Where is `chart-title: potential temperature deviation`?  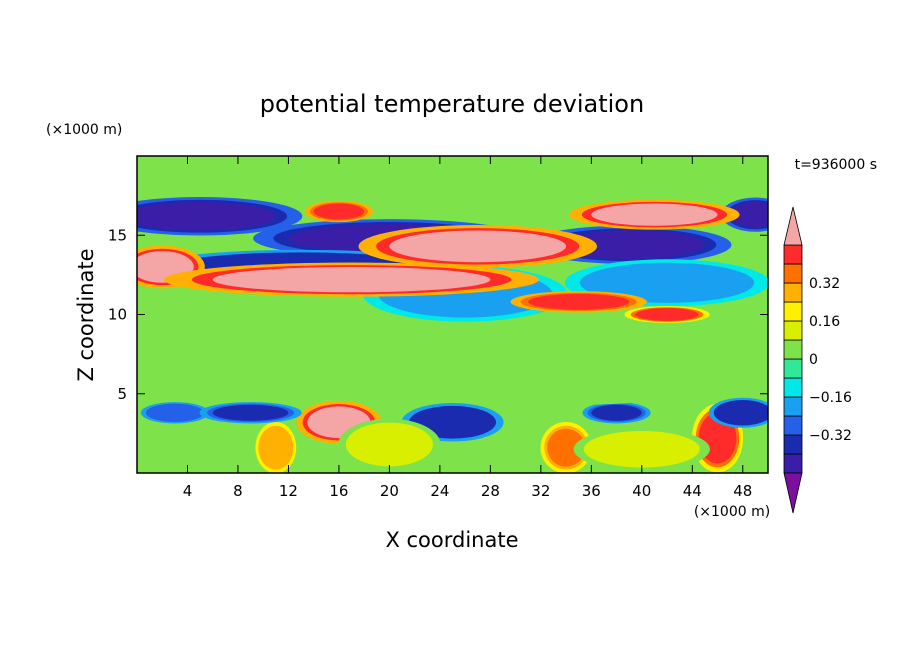
chart-title: potential temperature deviation is located at coordinates (452, 104).